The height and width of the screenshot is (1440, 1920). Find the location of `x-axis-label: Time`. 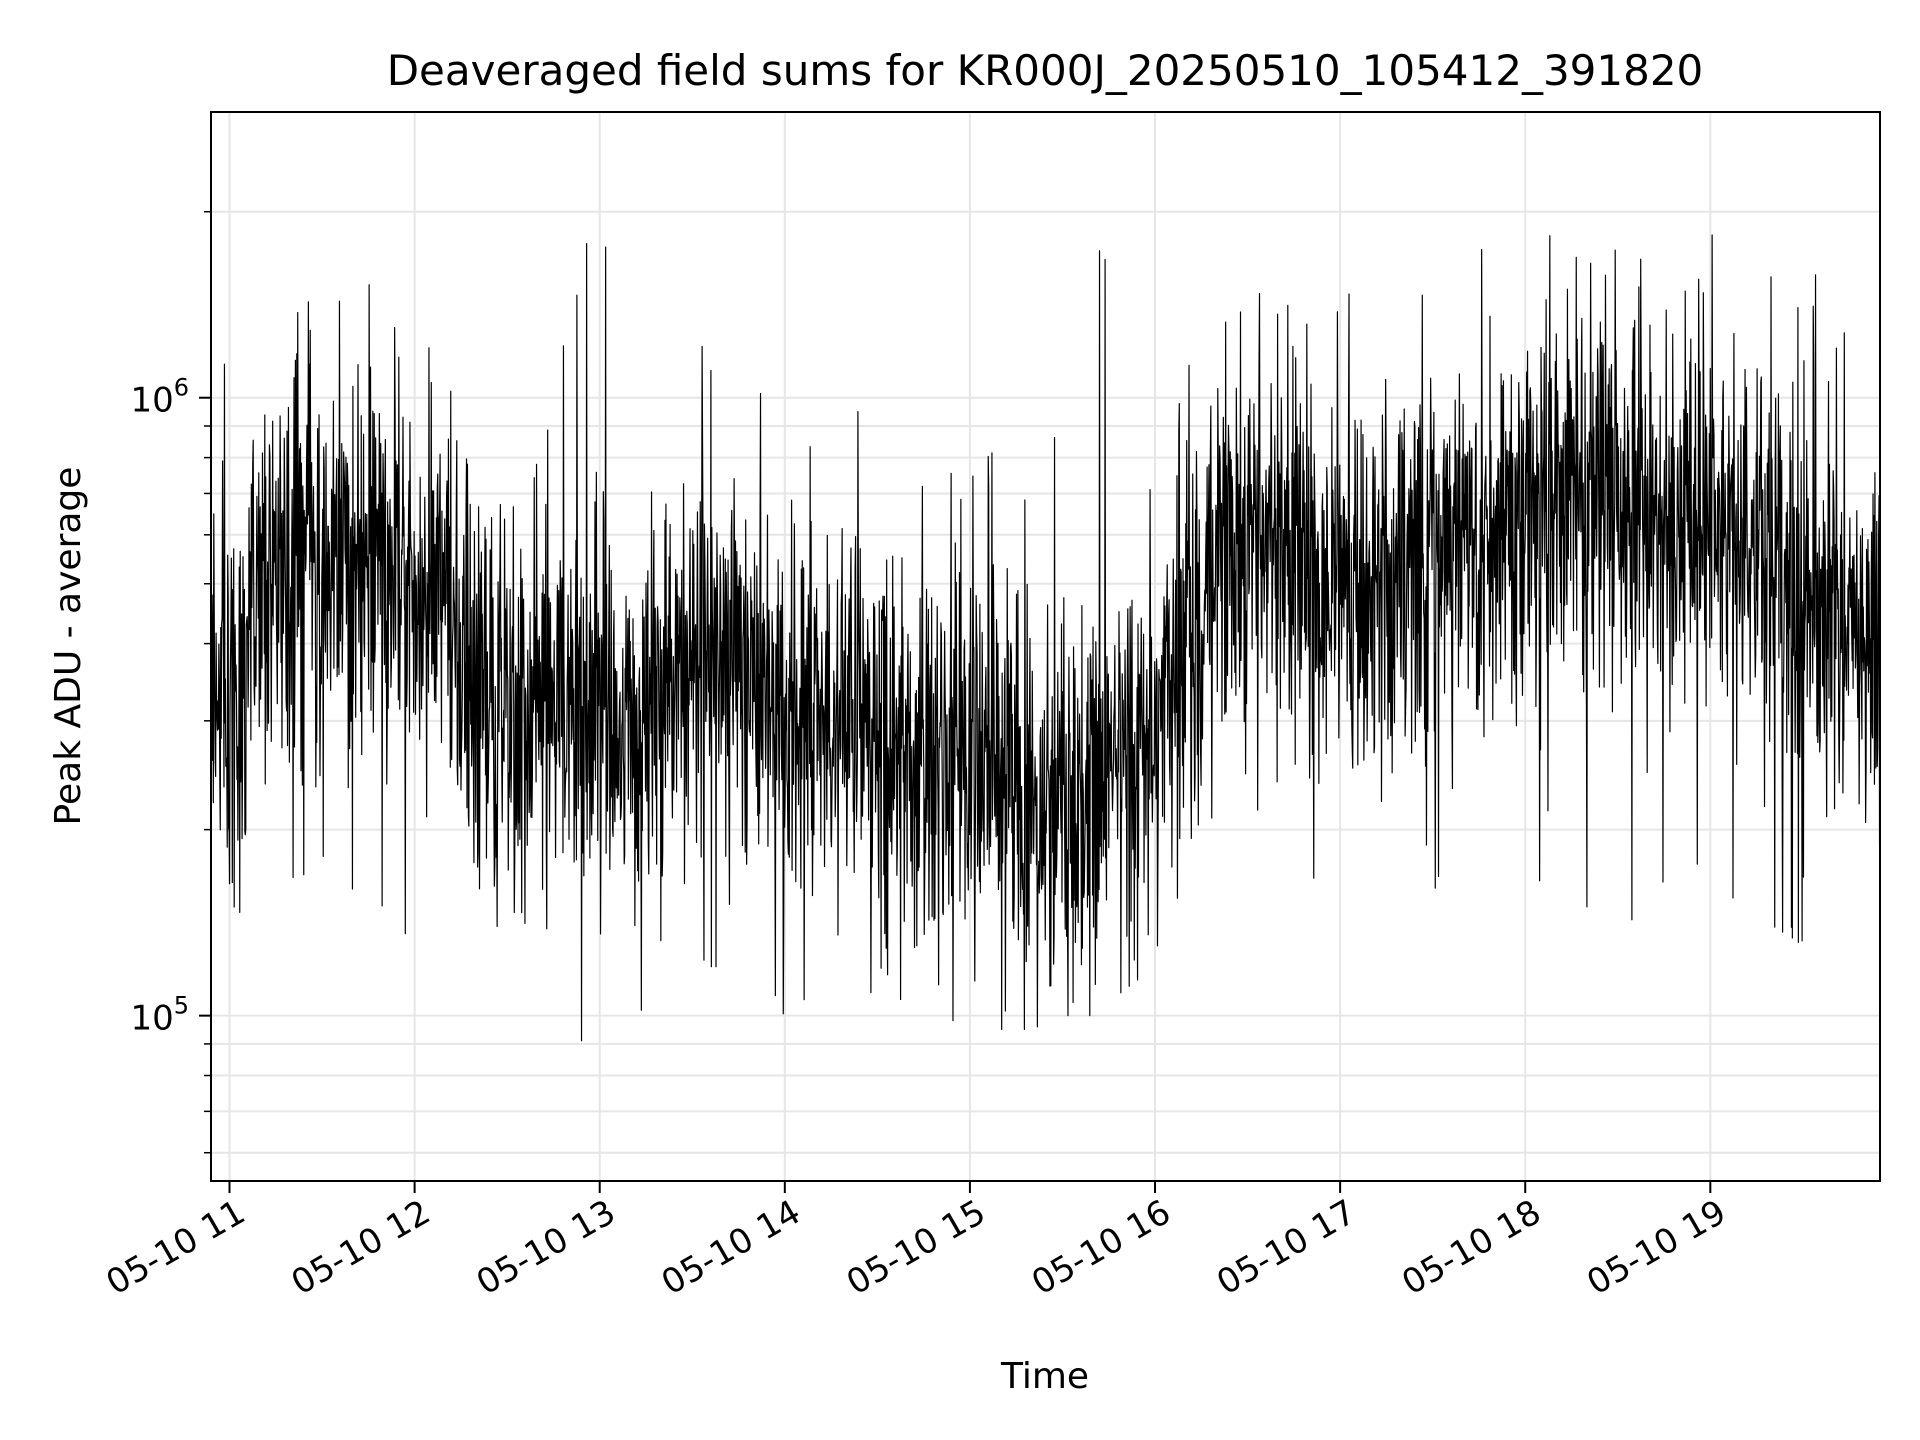

x-axis-label: Time is located at coordinates (1044, 1376).